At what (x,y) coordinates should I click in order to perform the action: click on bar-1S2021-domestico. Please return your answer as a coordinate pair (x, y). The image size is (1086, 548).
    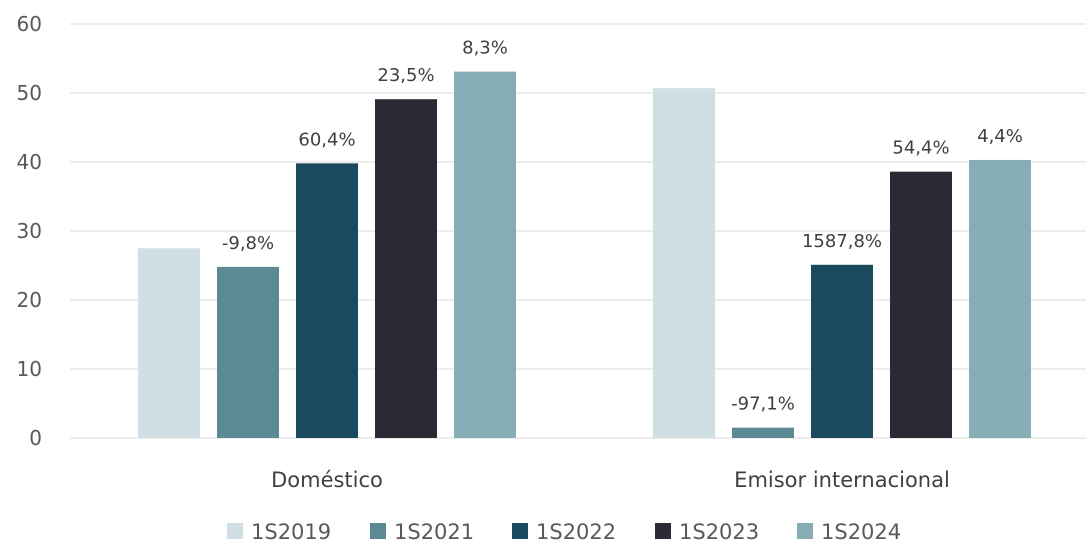
    Looking at the image, I should click on (248, 352).